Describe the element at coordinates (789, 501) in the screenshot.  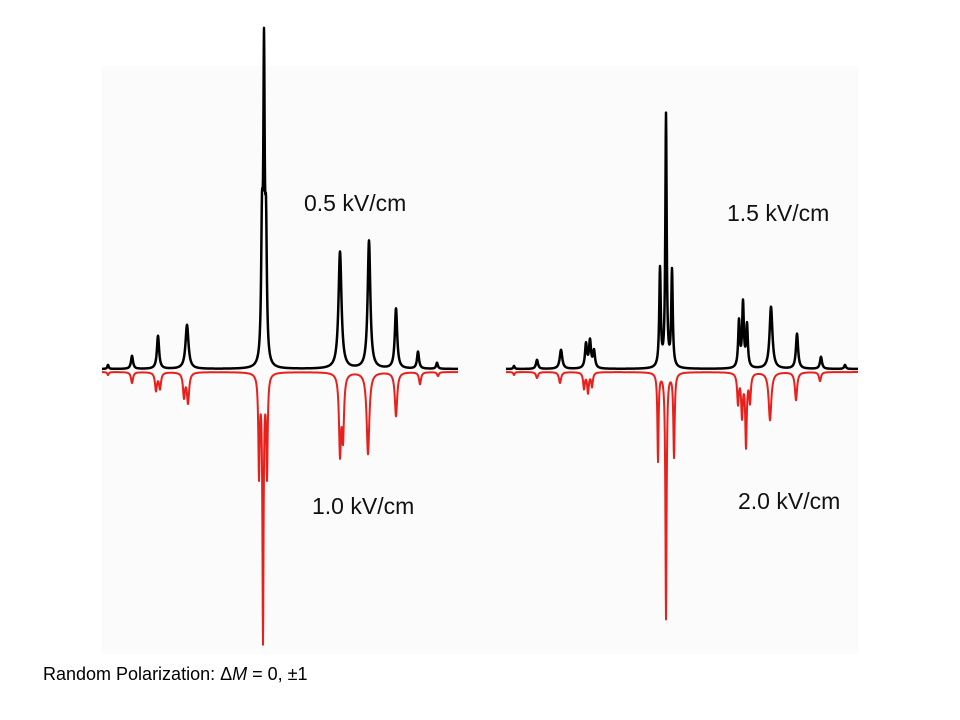
I see `label-2-0-kv-cm: 2.0 kV/cm` at that location.